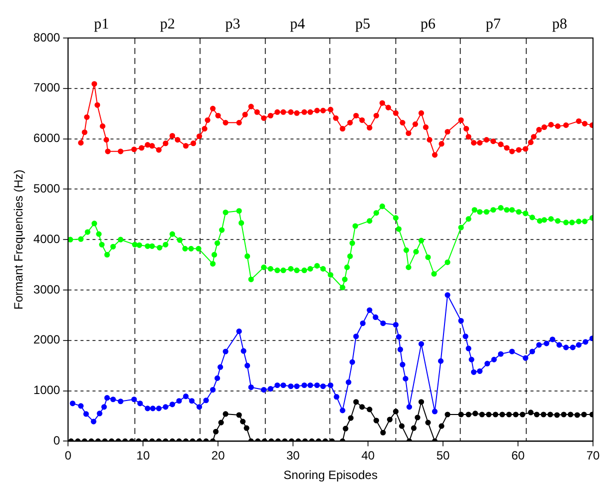 Image resolution: width=615 pixels, height=493 pixels. I want to click on x-tick-label: 50, so click(443, 455).